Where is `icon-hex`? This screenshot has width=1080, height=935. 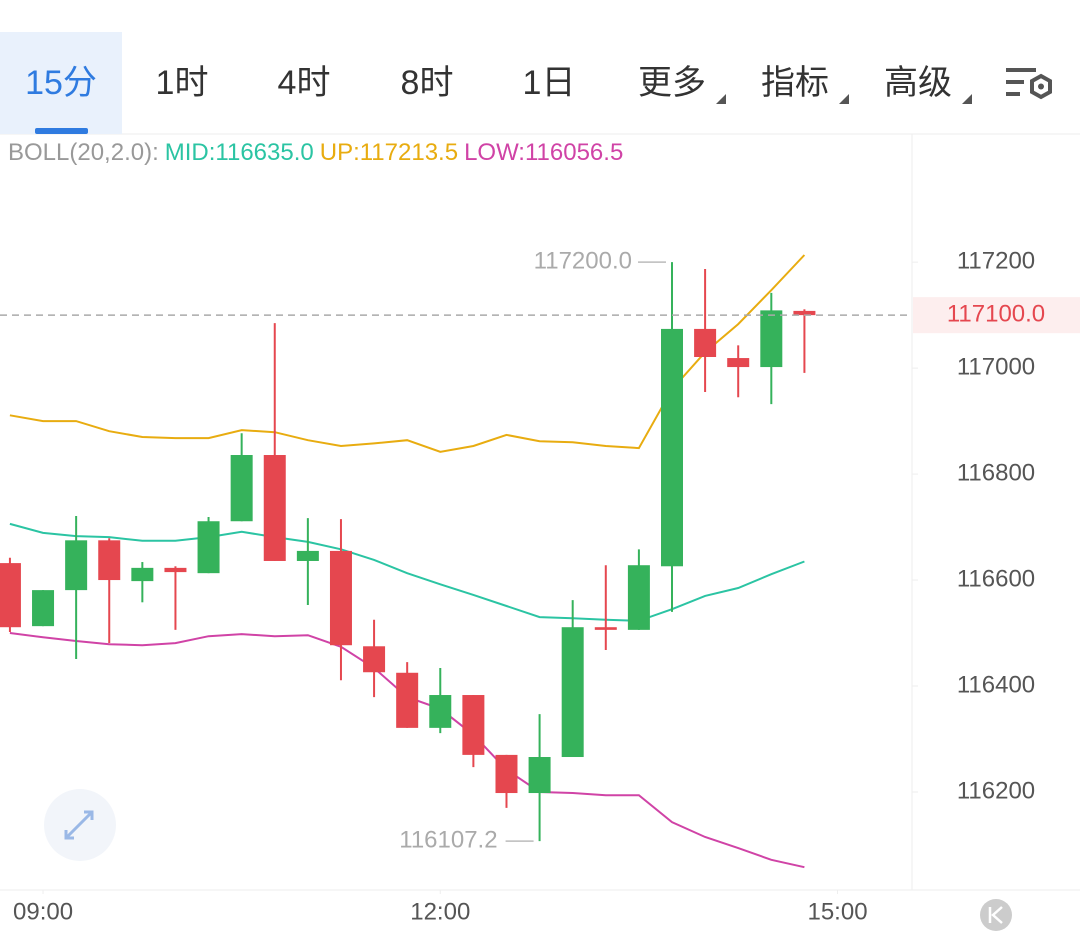 icon-hex is located at coordinates (1041, 86).